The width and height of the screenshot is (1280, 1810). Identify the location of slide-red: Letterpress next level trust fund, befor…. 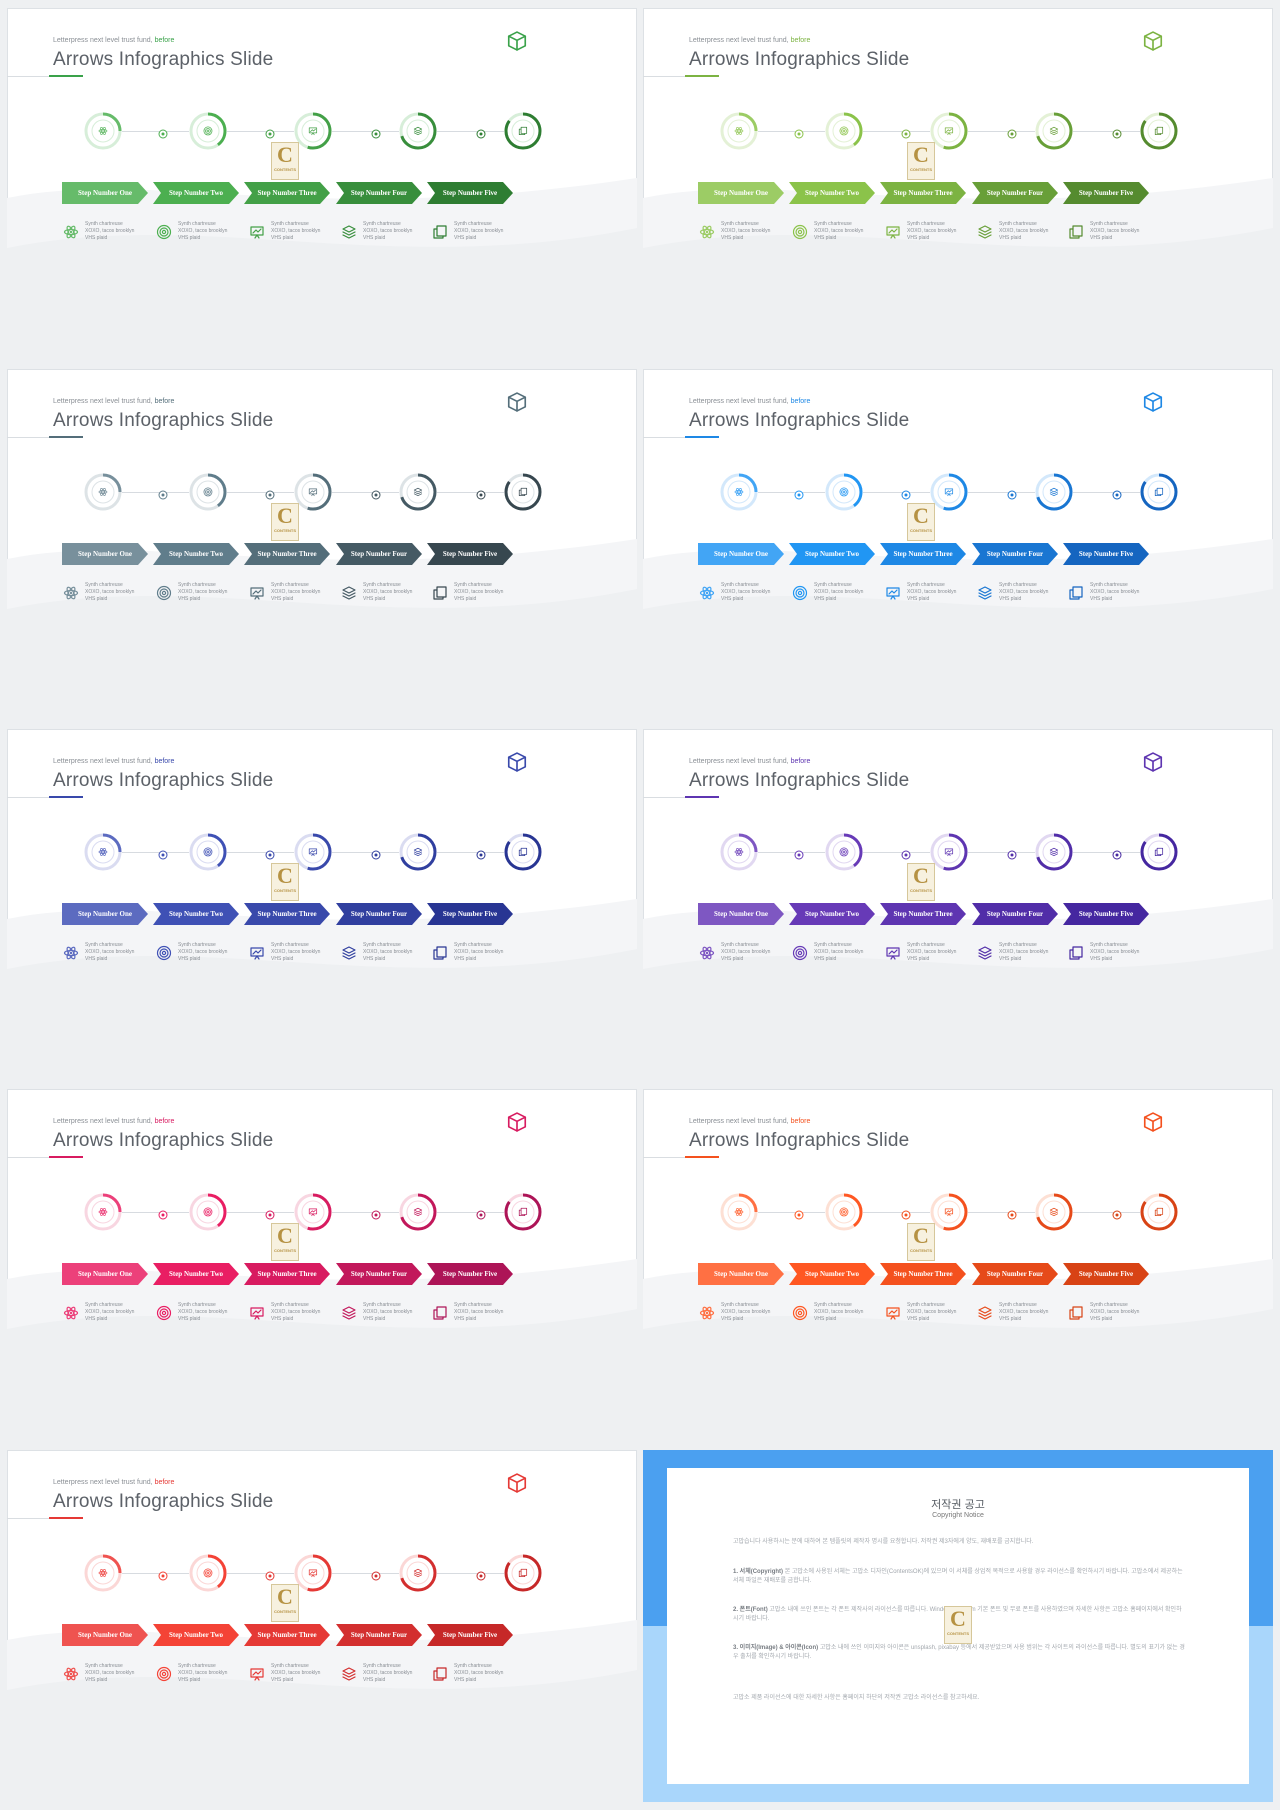
(322, 1626).